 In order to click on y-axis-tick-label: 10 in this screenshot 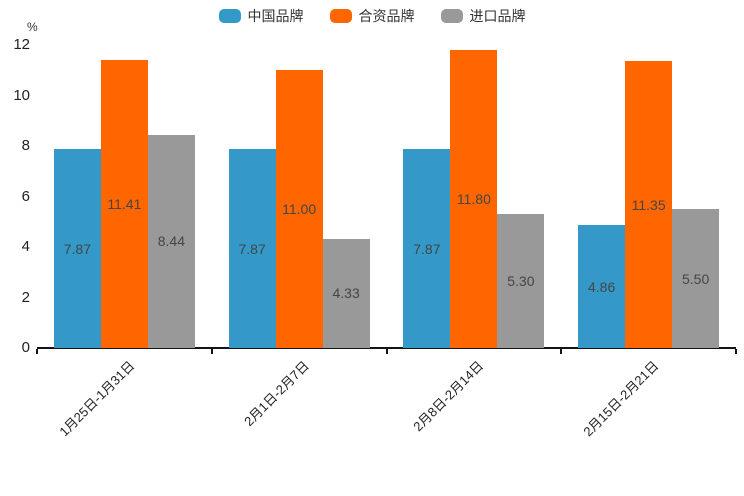, I will do `click(21, 95)`.